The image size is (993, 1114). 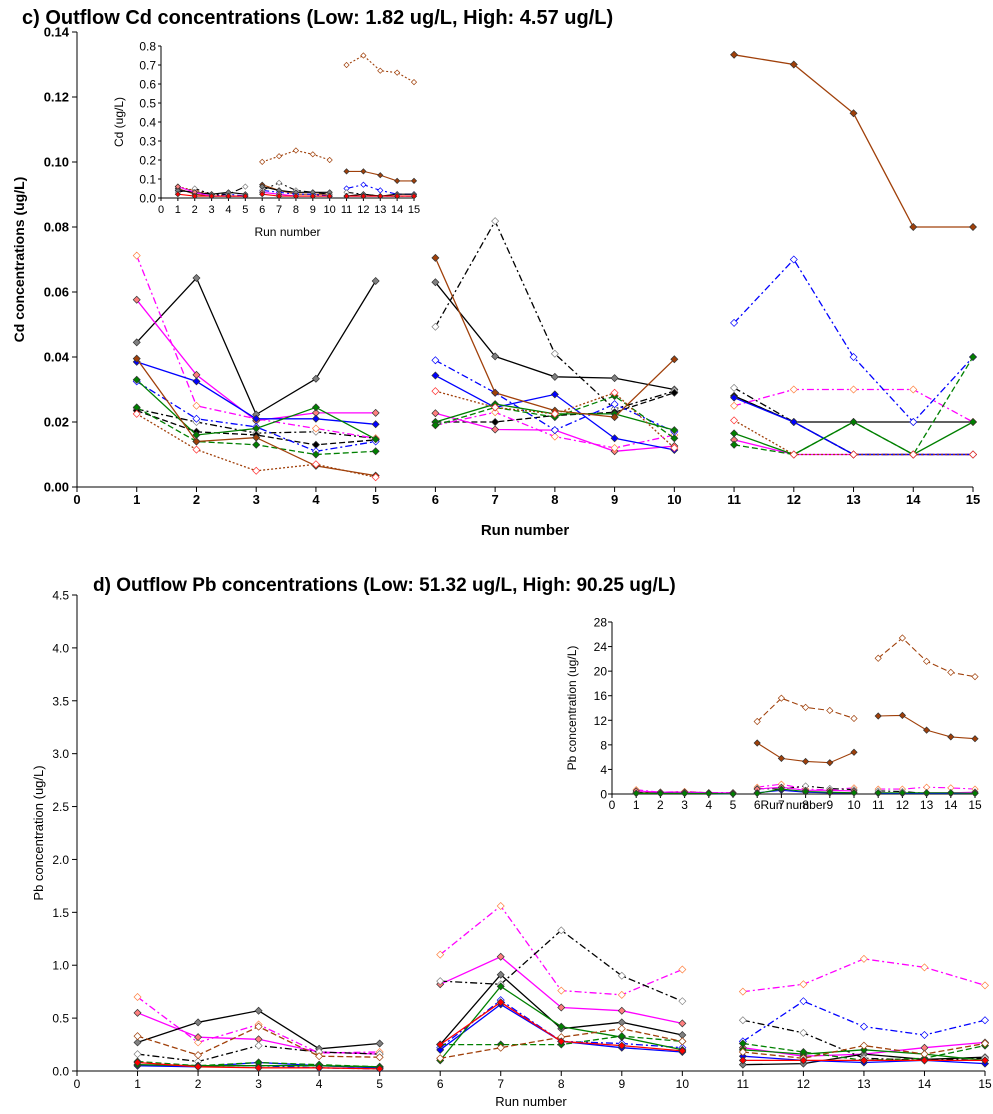 What do you see at coordinates (147, 47) in the screenshot?
I see `y-tick-label: 0.8` at bounding box center [147, 47].